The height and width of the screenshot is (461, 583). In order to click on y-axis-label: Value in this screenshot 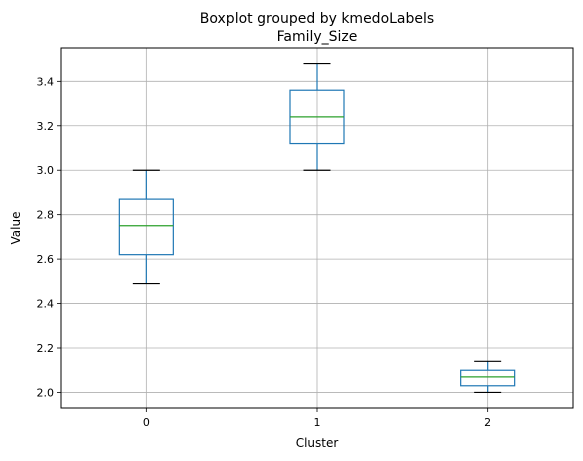, I will do `click(16, 228)`.